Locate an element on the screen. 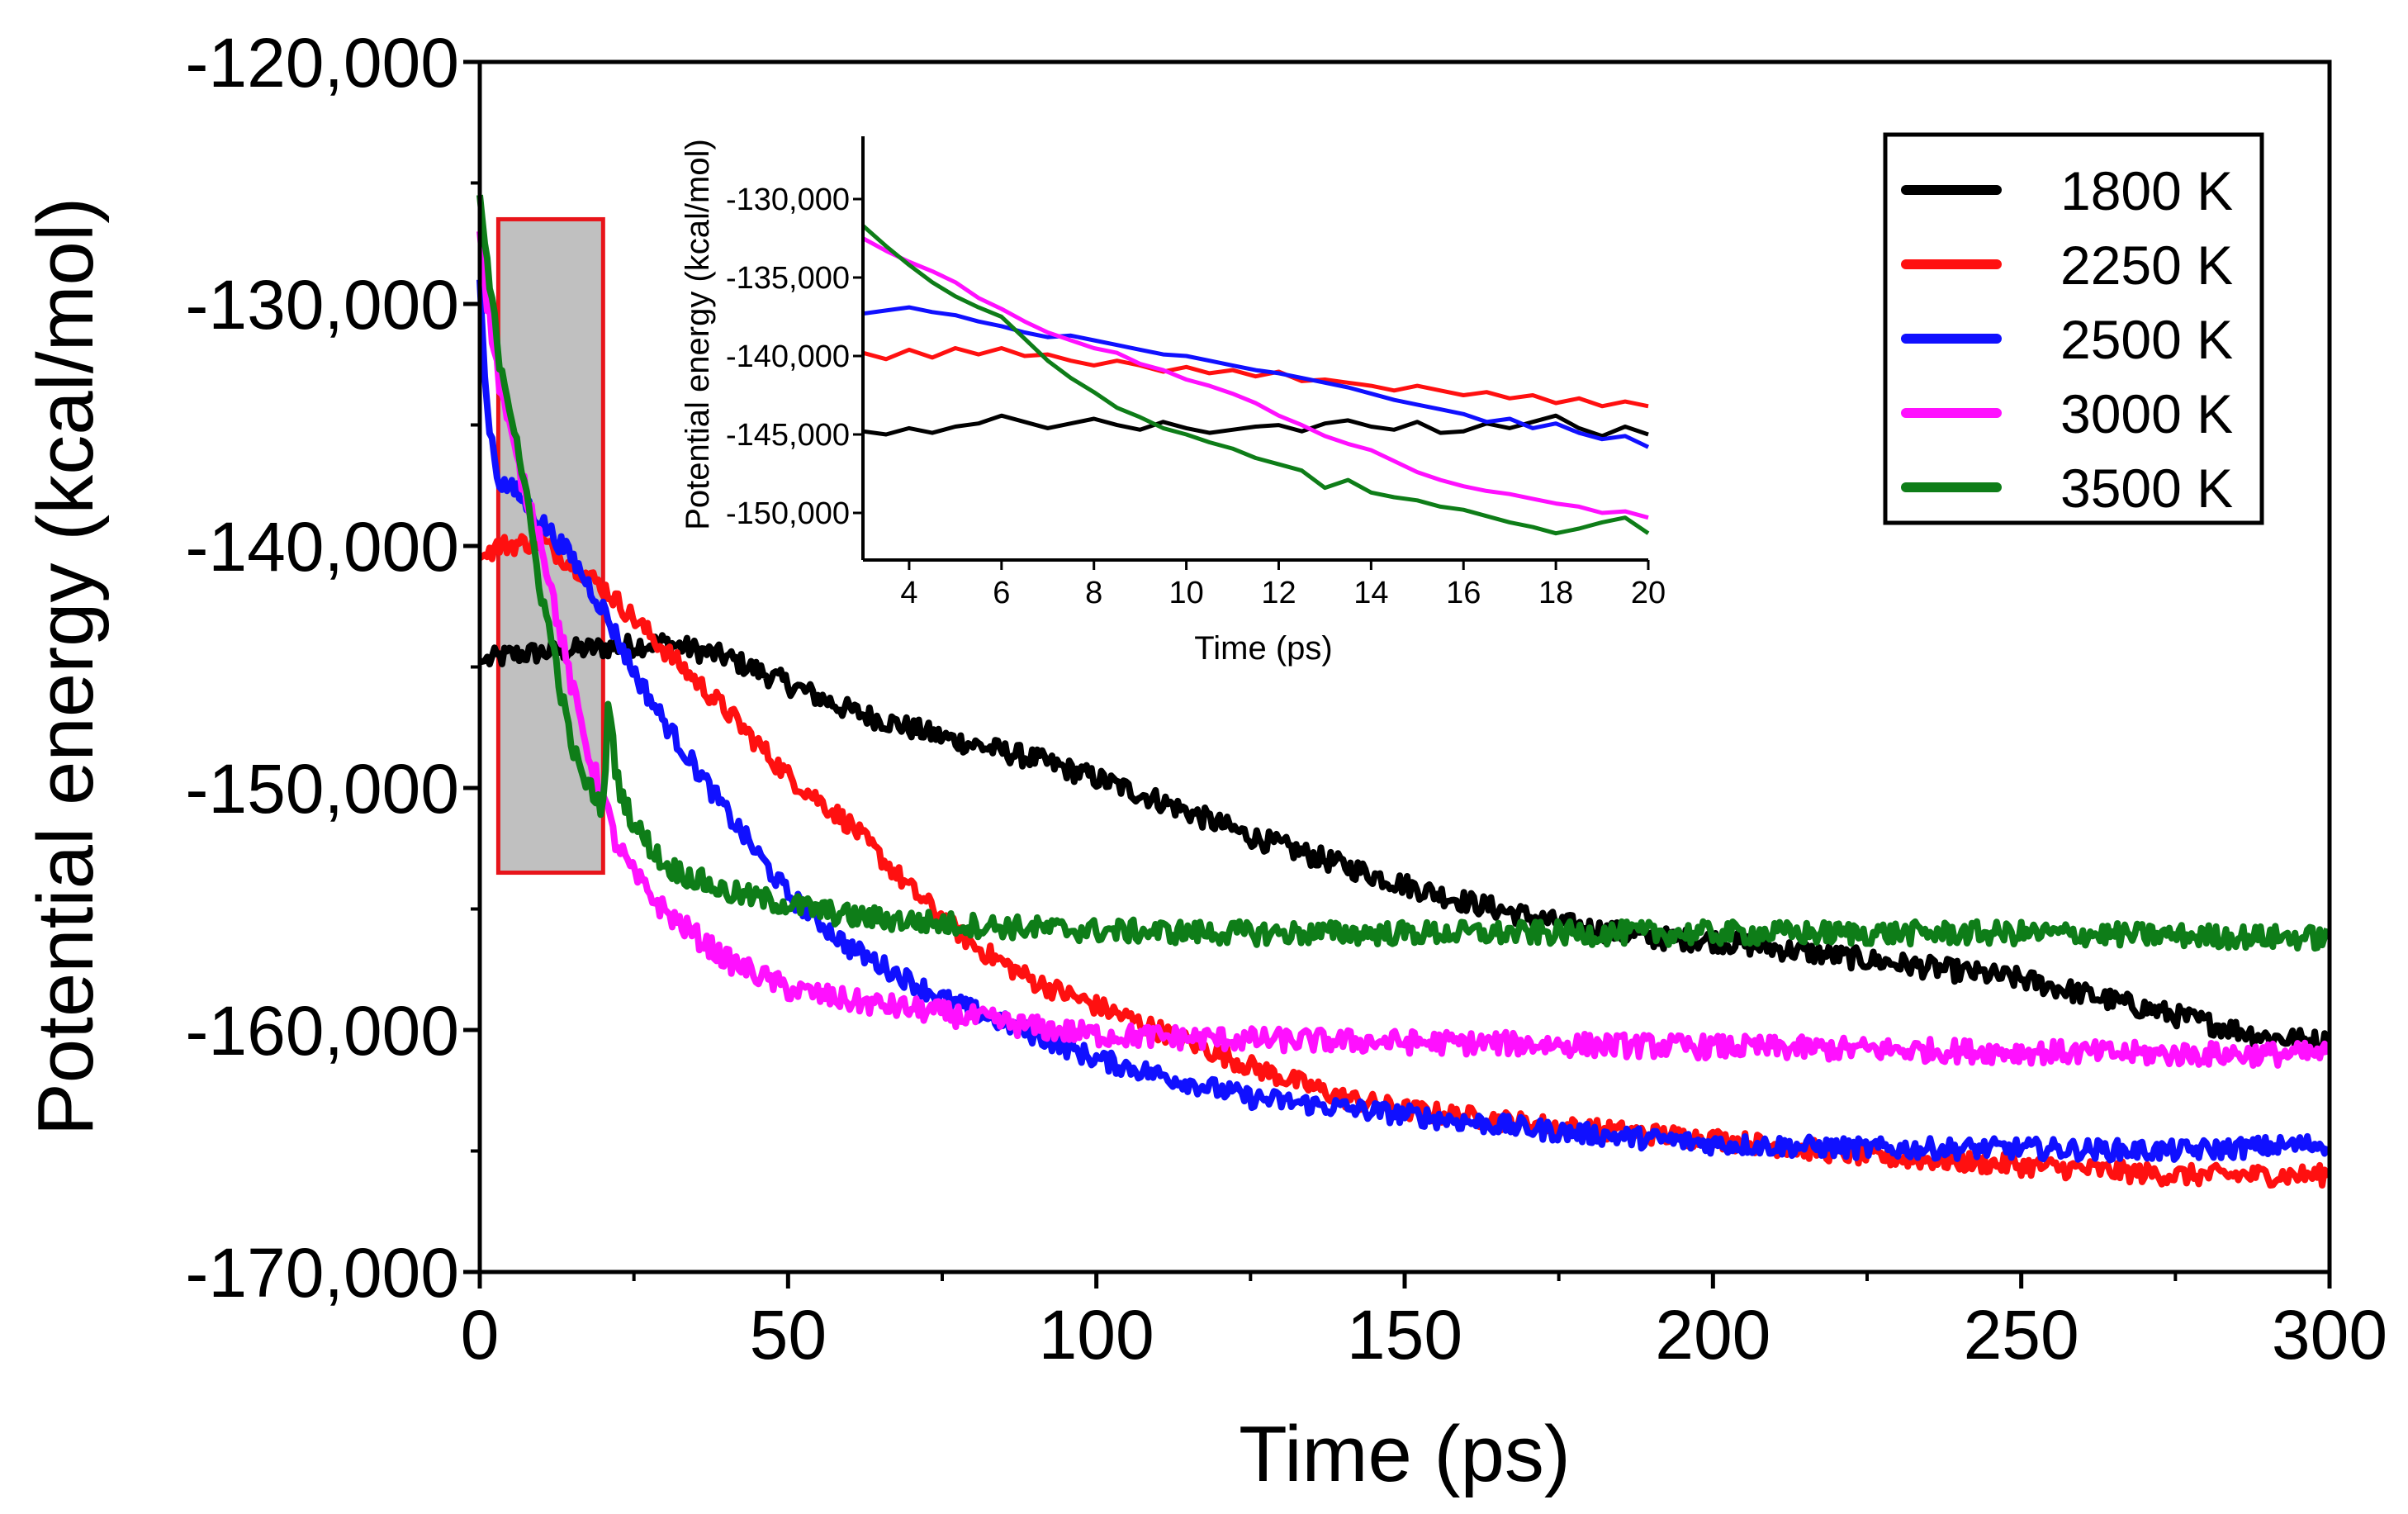  inset-x-tick-label: 18 is located at coordinates (1556, 593).